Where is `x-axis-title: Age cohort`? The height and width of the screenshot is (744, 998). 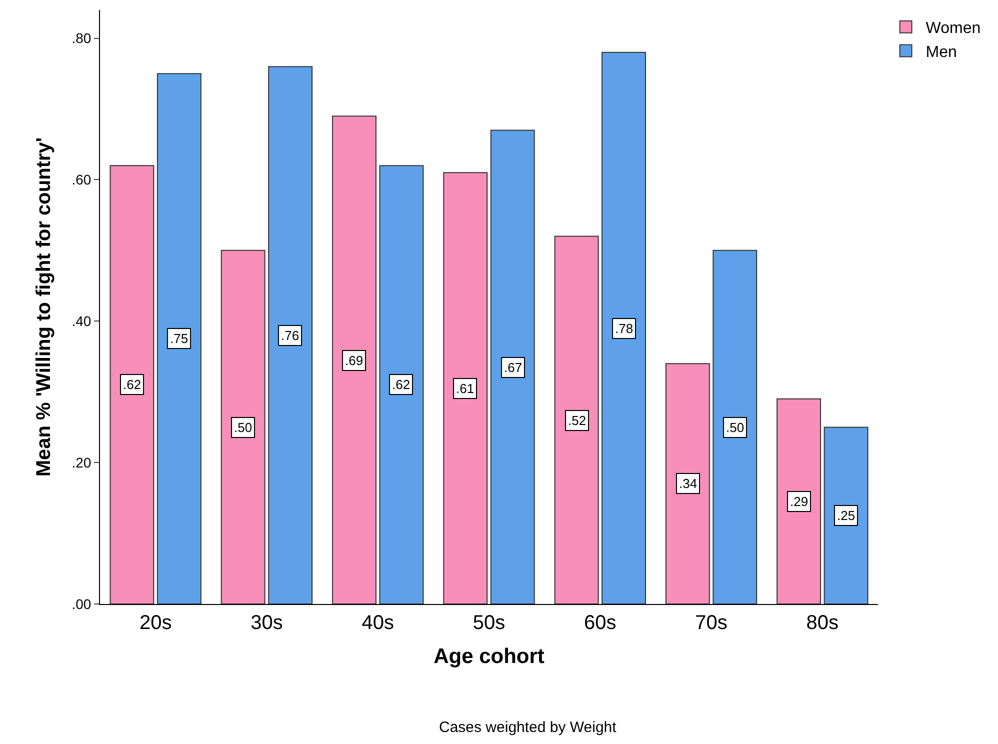
x-axis-title: Age cohort is located at coordinates (489, 656).